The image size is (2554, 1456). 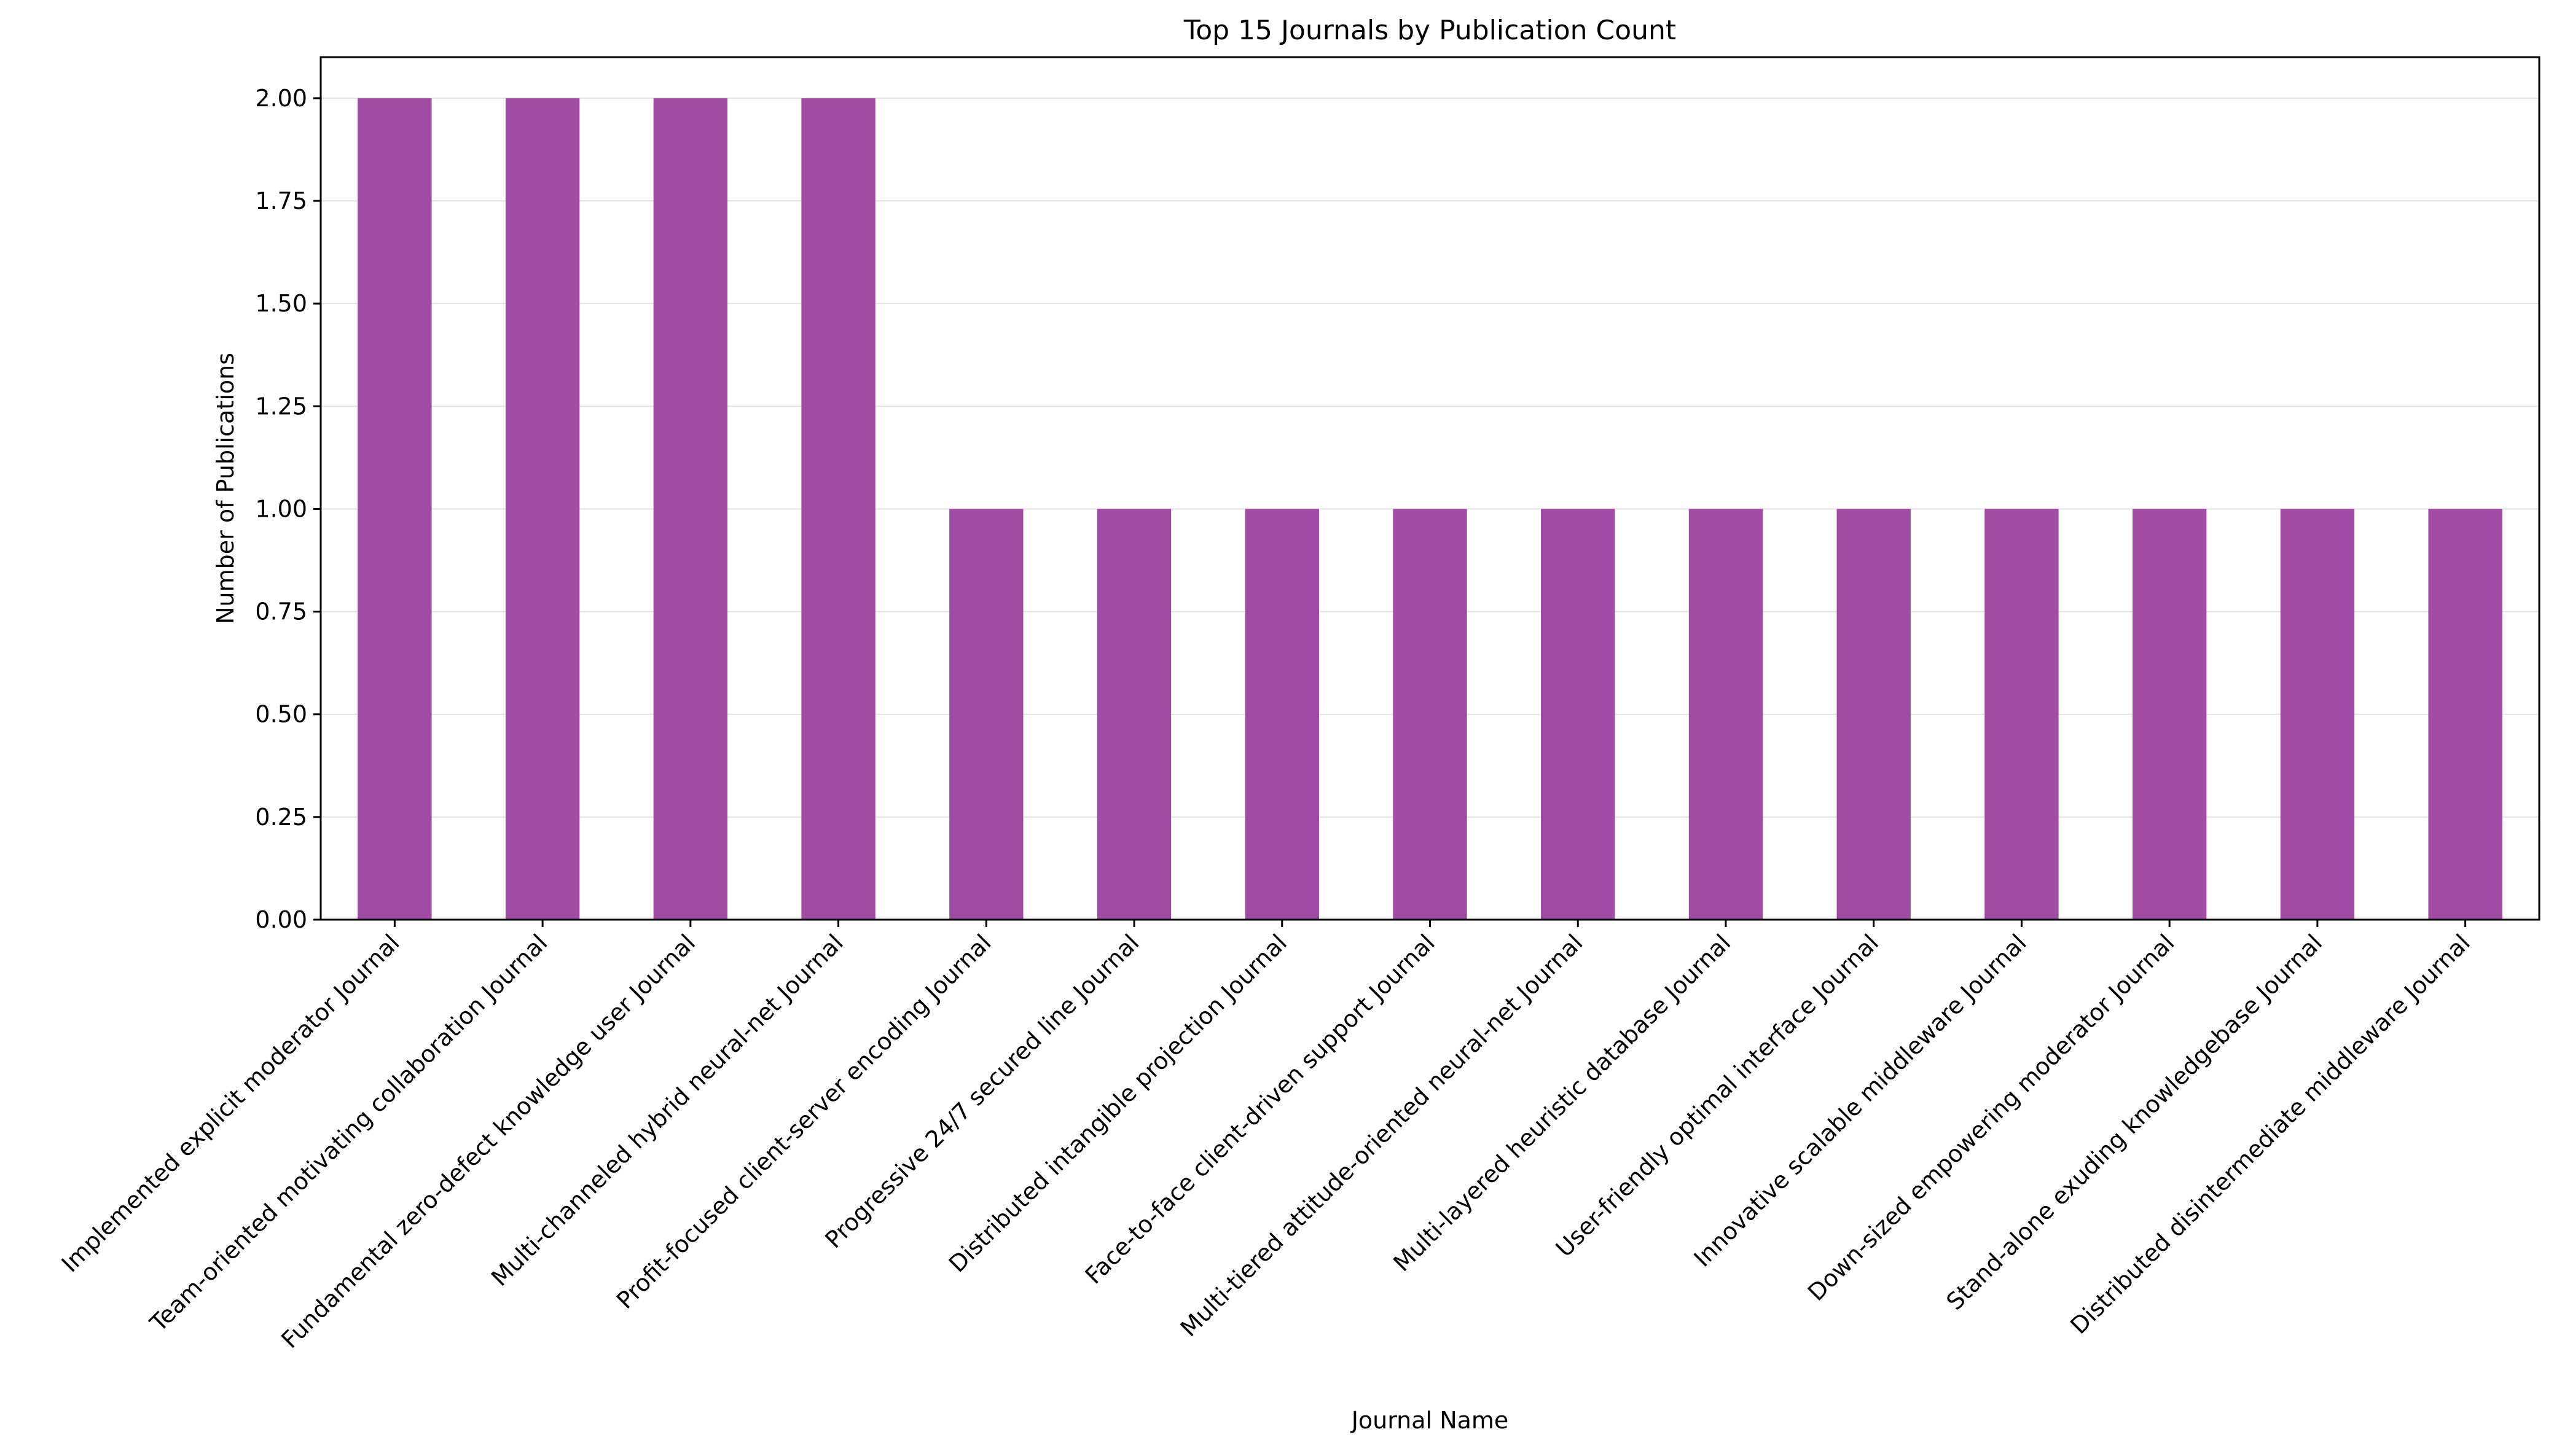 What do you see at coordinates (281, 919) in the screenshot?
I see `y-tick-label: 0.00` at bounding box center [281, 919].